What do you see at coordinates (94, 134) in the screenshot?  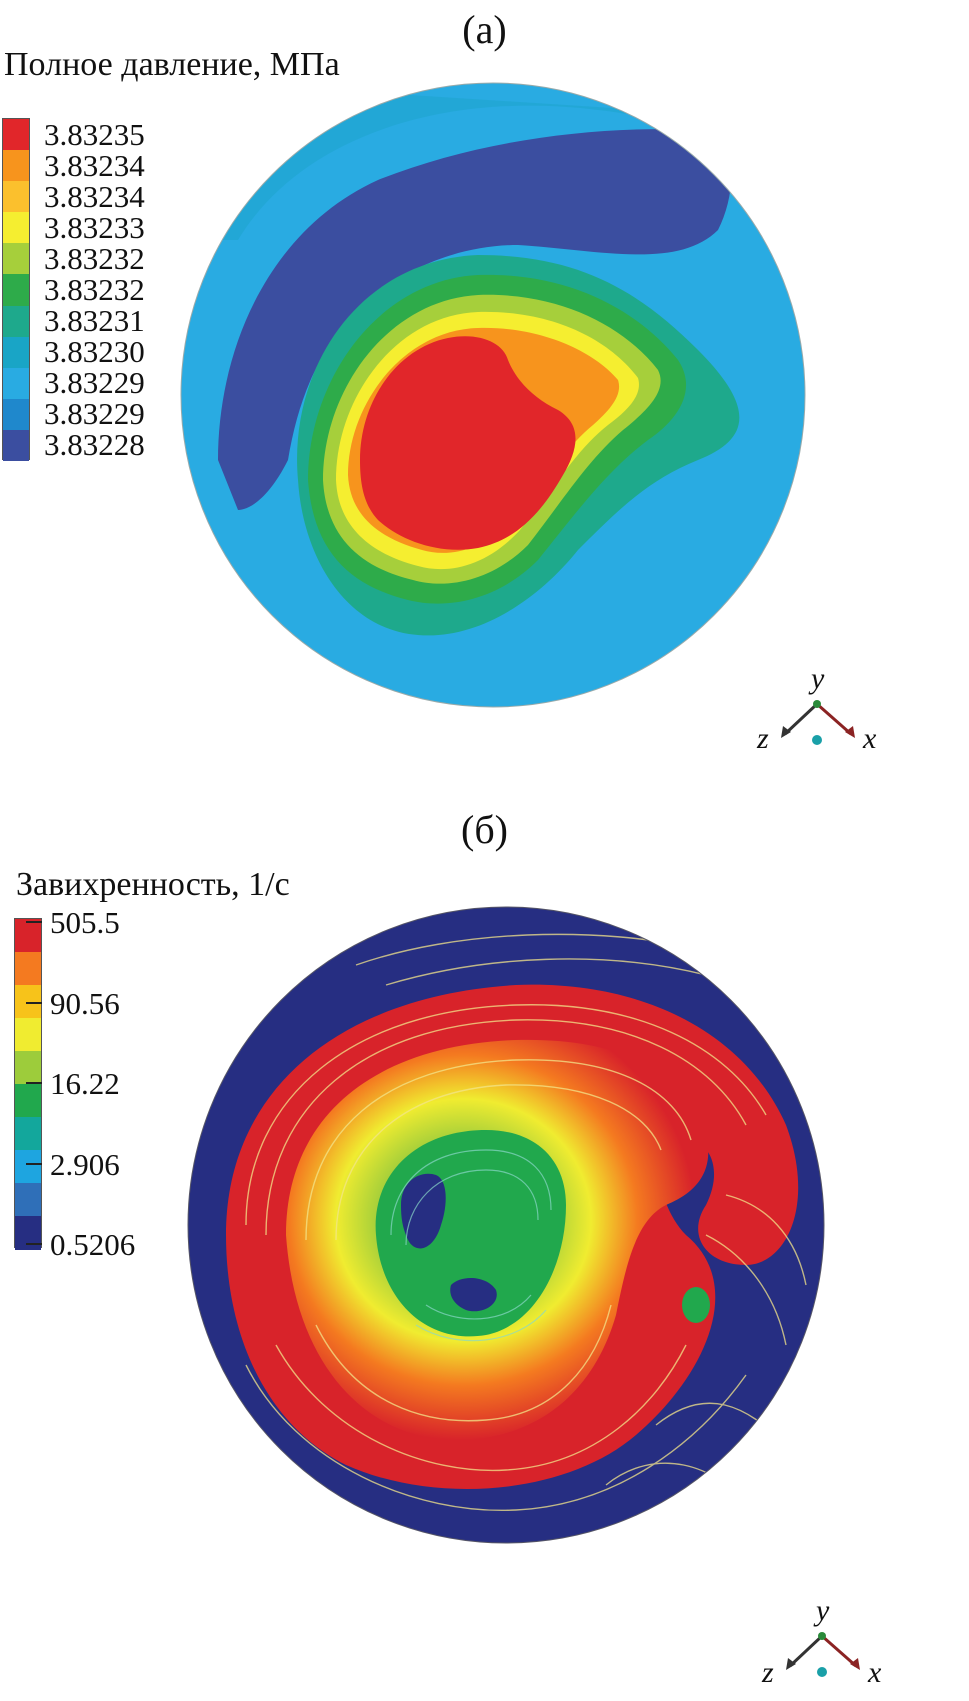 I see `colorbar-a-tick-label: 3.83235` at bounding box center [94, 134].